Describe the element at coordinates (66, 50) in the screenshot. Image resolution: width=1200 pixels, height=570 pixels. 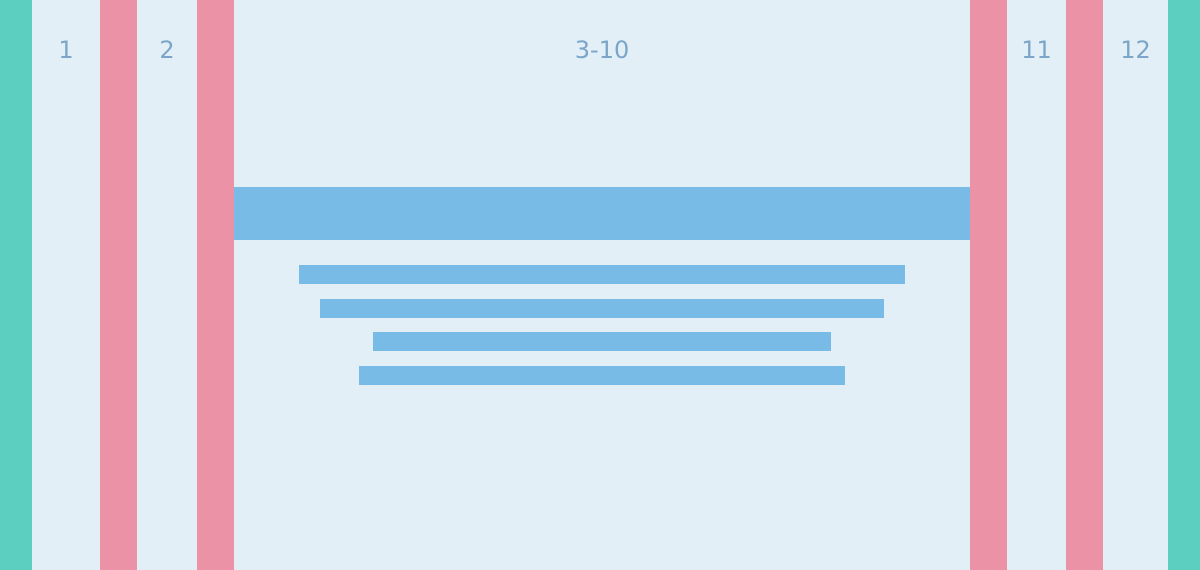
I see `column-label-1: 1` at that location.